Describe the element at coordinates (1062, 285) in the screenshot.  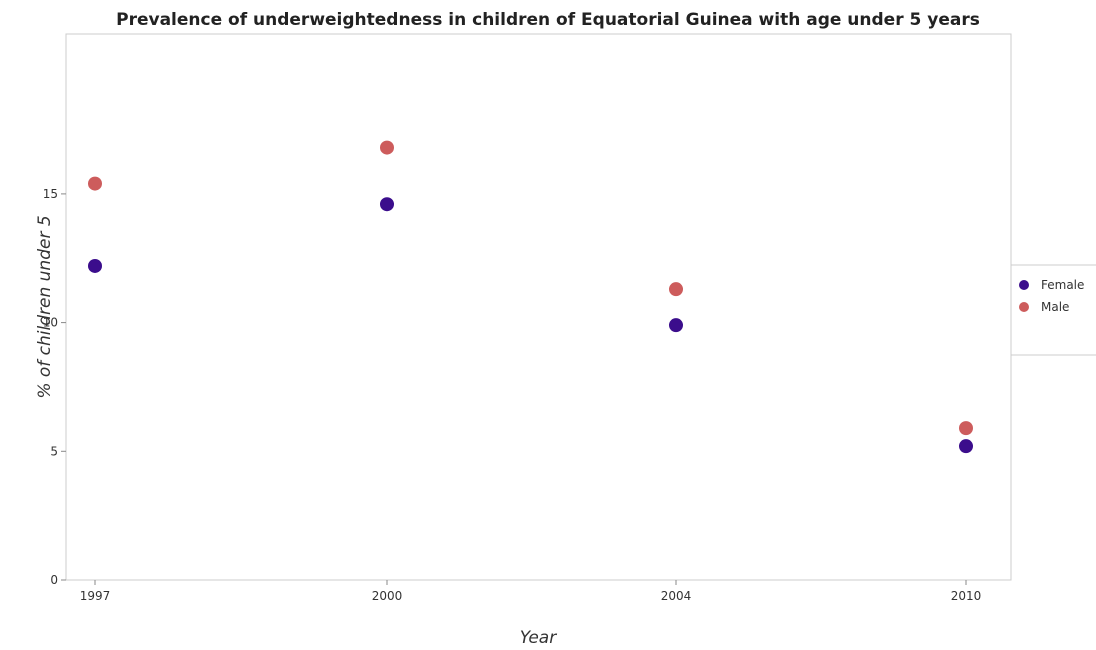
I see `legend-label-female: Female` at that location.